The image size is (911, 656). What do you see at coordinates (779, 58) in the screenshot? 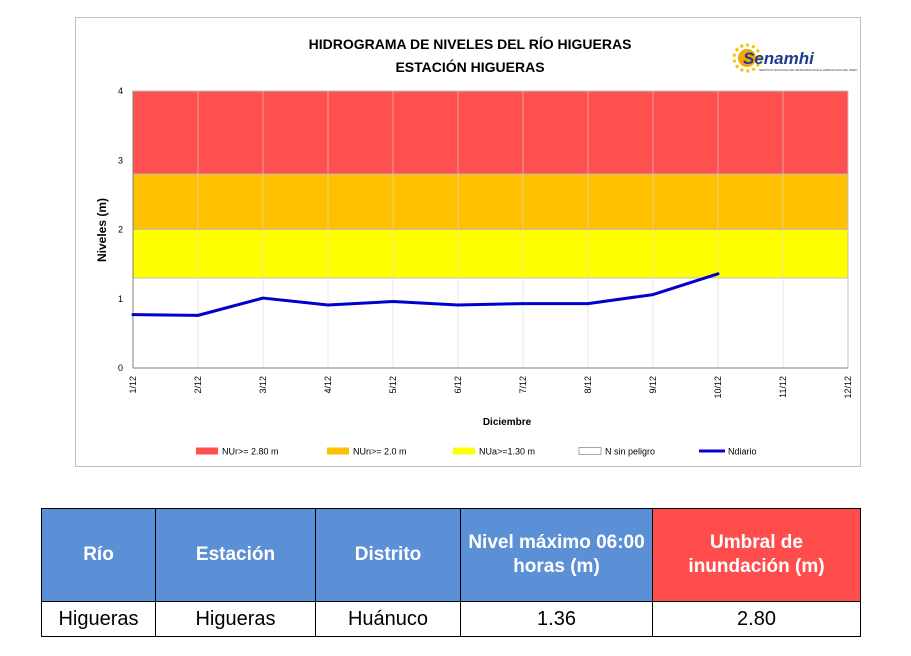
I see `logo-text: Senamhi` at bounding box center [779, 58].